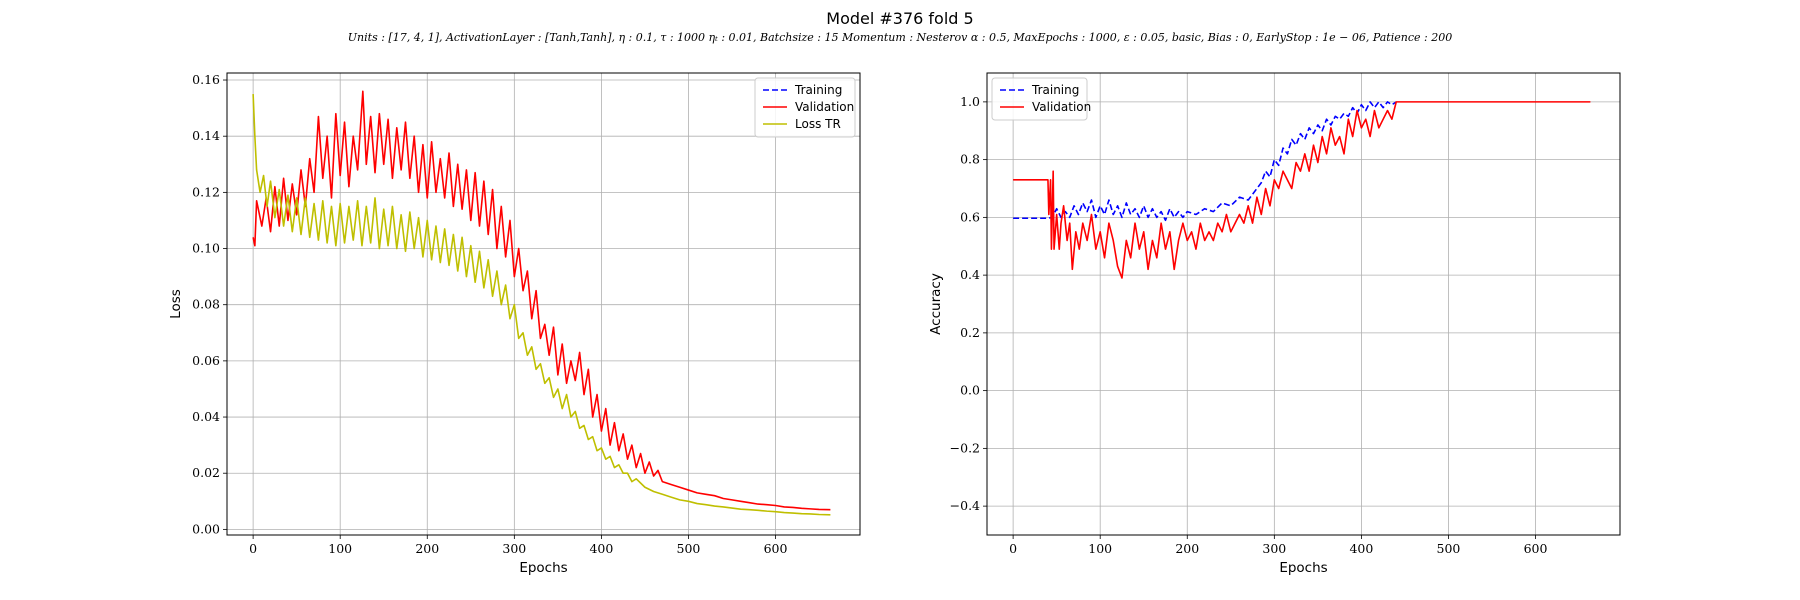 The width and height of the screenshot is (1800, 600). What do you see at coordinates (970, 101) in the screenshot?
I see `accuracy-y-tick-label: 1.0` at bounding box center [970, 101].